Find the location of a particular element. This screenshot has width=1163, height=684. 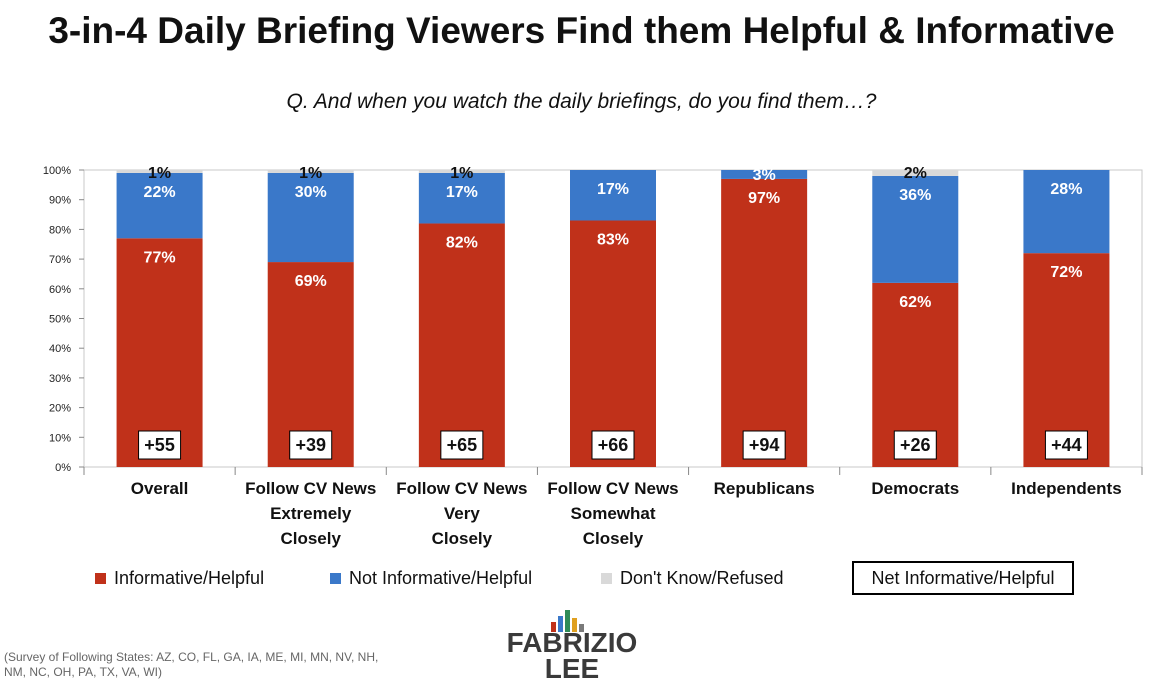

x-tick-label-line: Very is located at coordinates (462, 513).